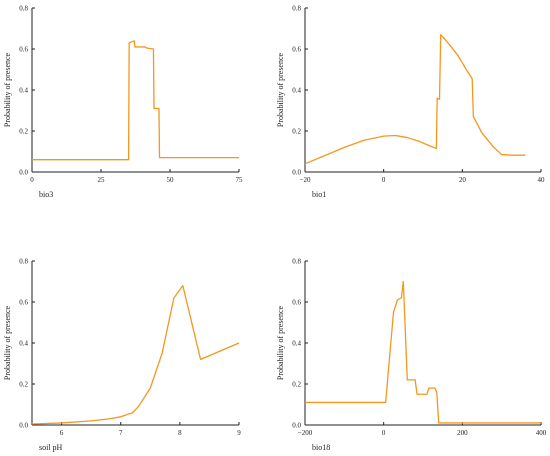 The height and width of the screenshot is (456, 550). What do you see at coordinates (239, 433) in the screenshot?
I see `x-tick-label: 9` at bounding box center [239, 433].